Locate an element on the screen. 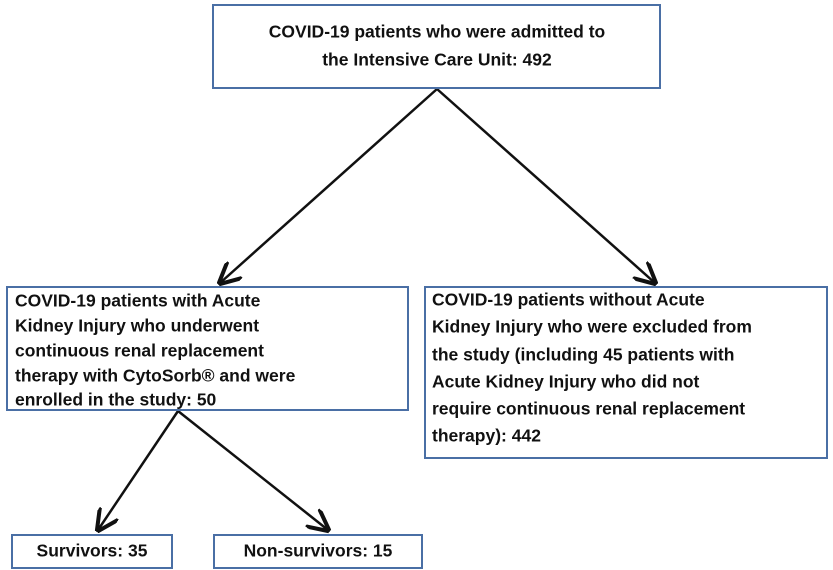  node-text: Acute Kidney Injury who did not is located at coordinates (566, 382).